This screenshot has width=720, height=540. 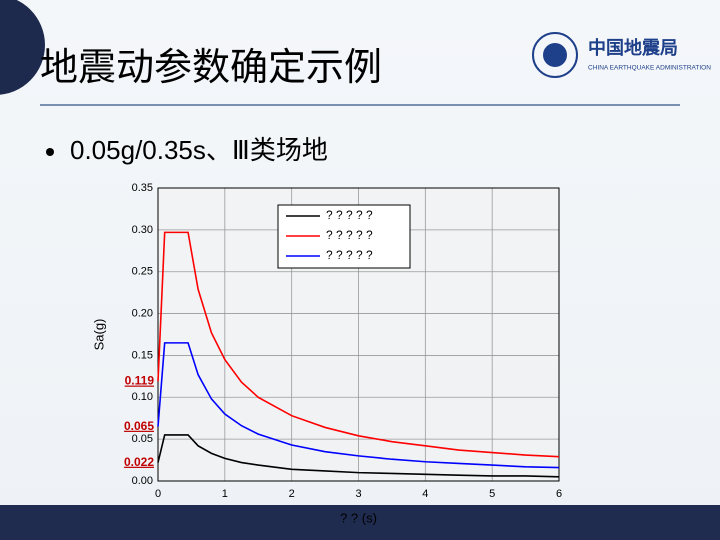 What do you see at coordinates (139, 462) in the screenshot?
I see `annotation-label: 0.022` at bounding box center [139, 462].